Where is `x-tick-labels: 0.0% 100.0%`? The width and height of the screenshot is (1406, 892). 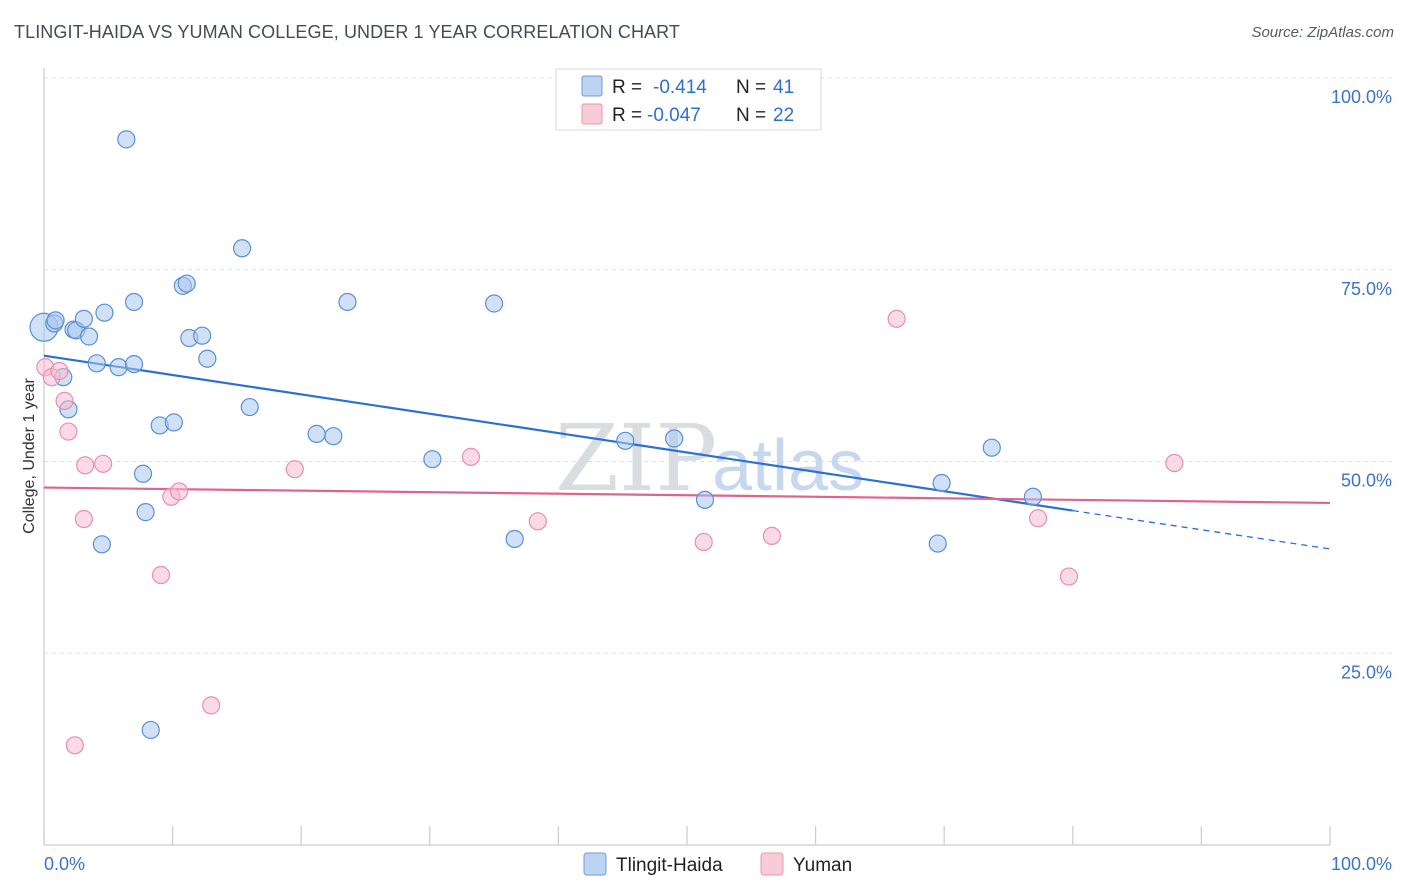 x-tick-labels: 0.0% 100.0% is located at coordinates (718, 864).